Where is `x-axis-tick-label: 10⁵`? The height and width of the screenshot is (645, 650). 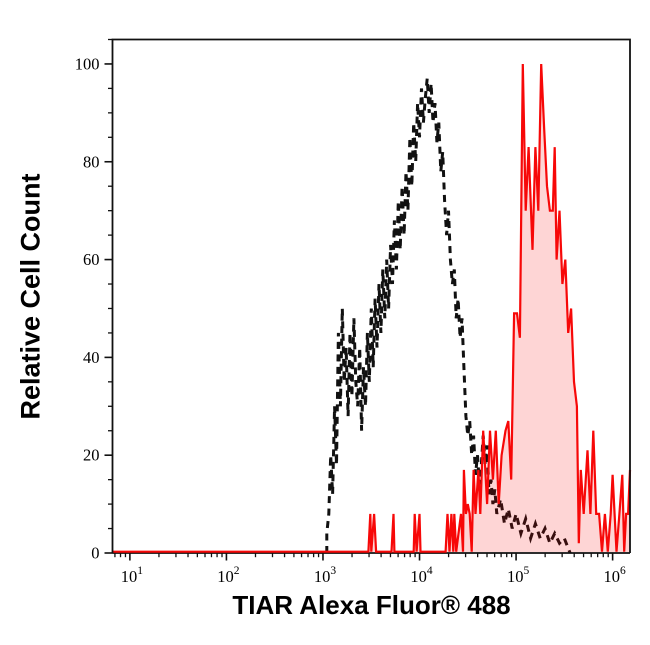
x-axis-tick-label: 10⁵ is located at coordinates (518, 575).